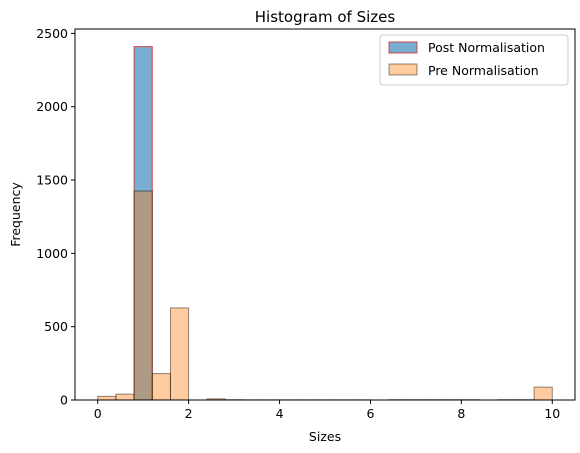 The width and height of the screenshot is (580, 453). I want to click on legend-swatch-pre-normalisation, so click(403, 69).